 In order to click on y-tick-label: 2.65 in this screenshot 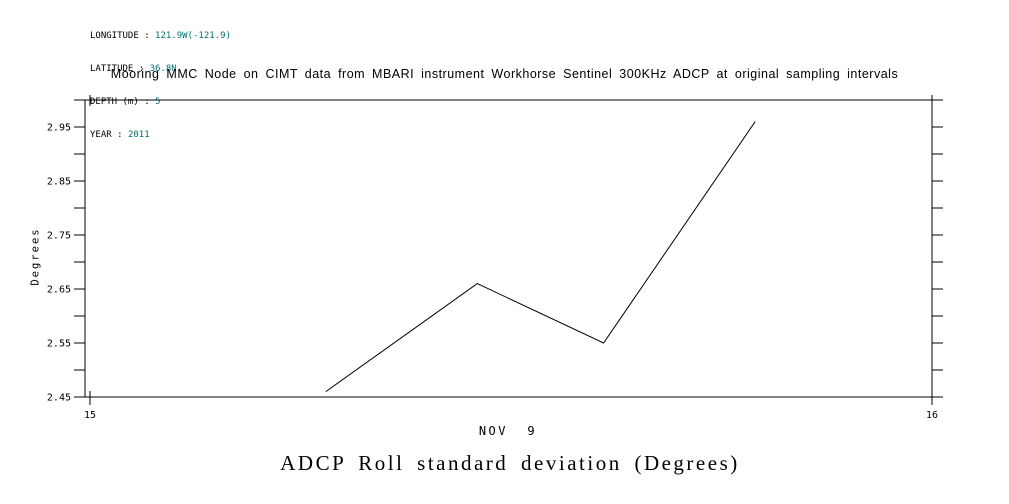, I will do `click(59, 290)`.